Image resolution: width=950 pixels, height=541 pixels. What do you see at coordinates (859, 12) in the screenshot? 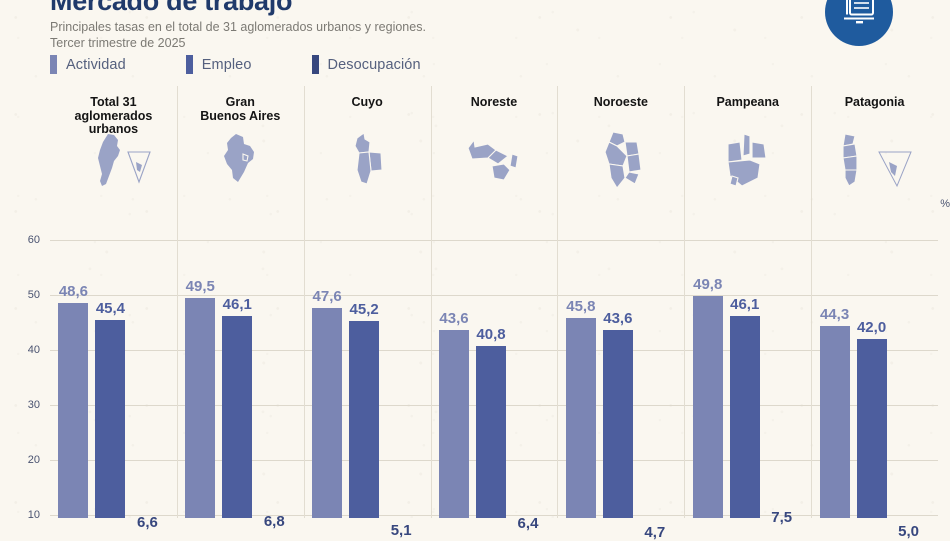
I see `laptop-icon` at bounding box center [859, 12].